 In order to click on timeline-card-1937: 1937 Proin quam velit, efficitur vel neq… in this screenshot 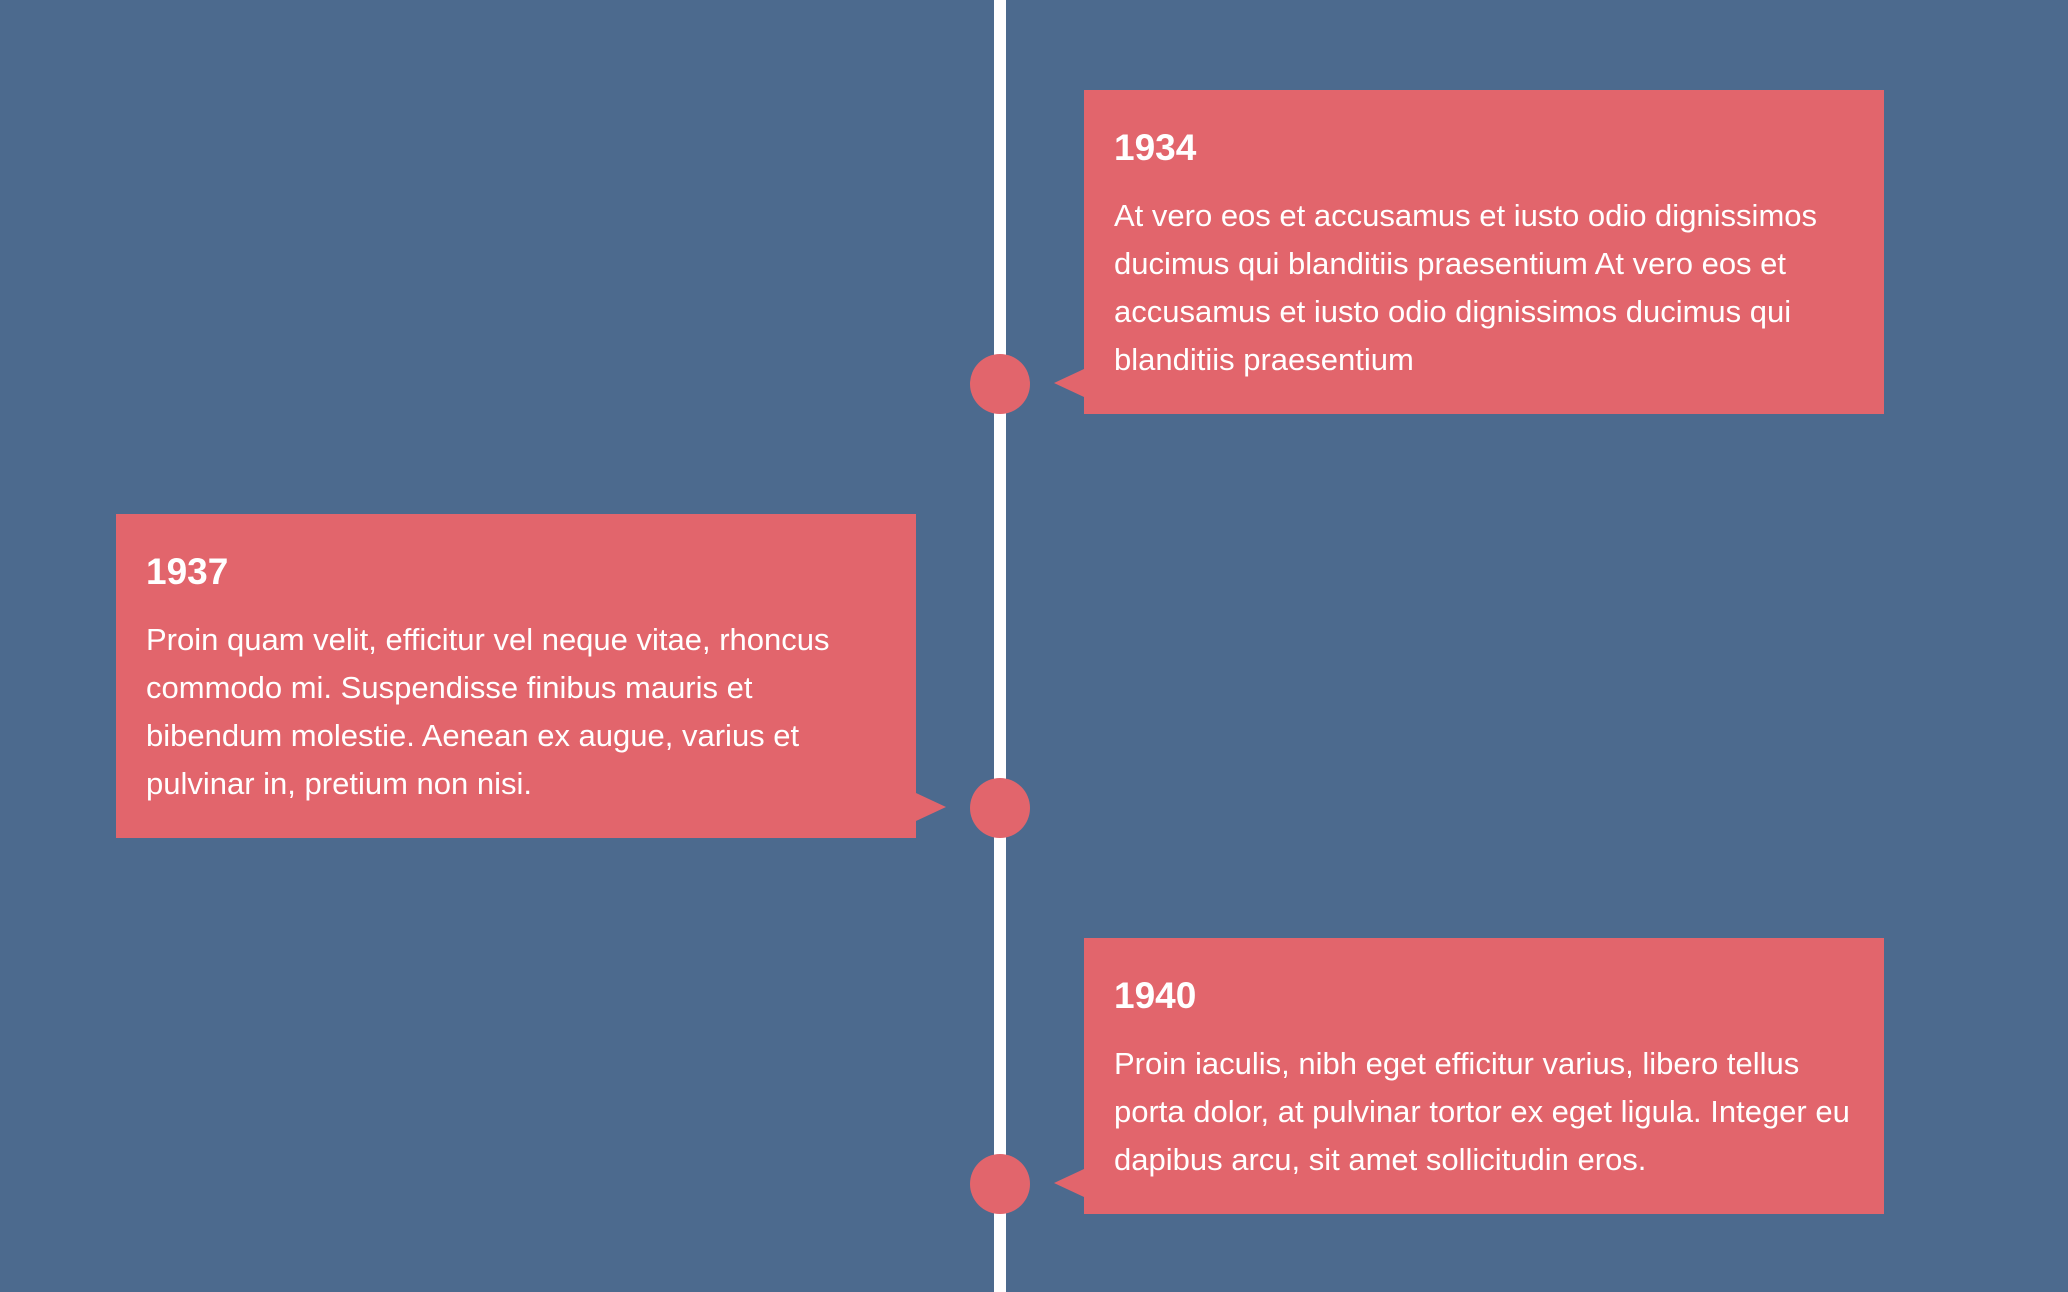, I will do `click(531, 676)`.